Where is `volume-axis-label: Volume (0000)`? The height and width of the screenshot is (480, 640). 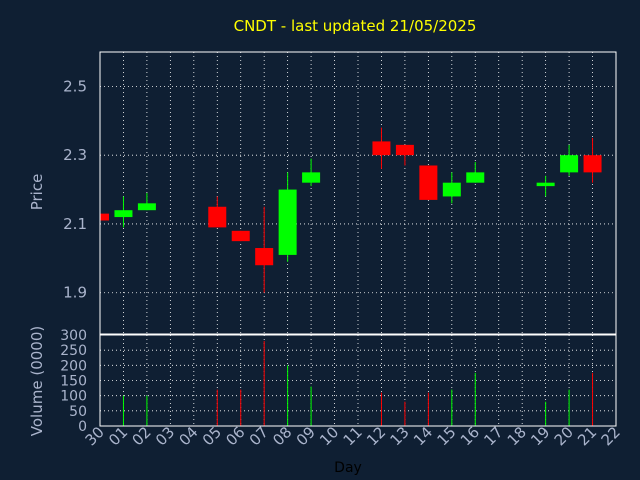 volume-axis-label: Volume (0000) is located at coordinates (37, 381).